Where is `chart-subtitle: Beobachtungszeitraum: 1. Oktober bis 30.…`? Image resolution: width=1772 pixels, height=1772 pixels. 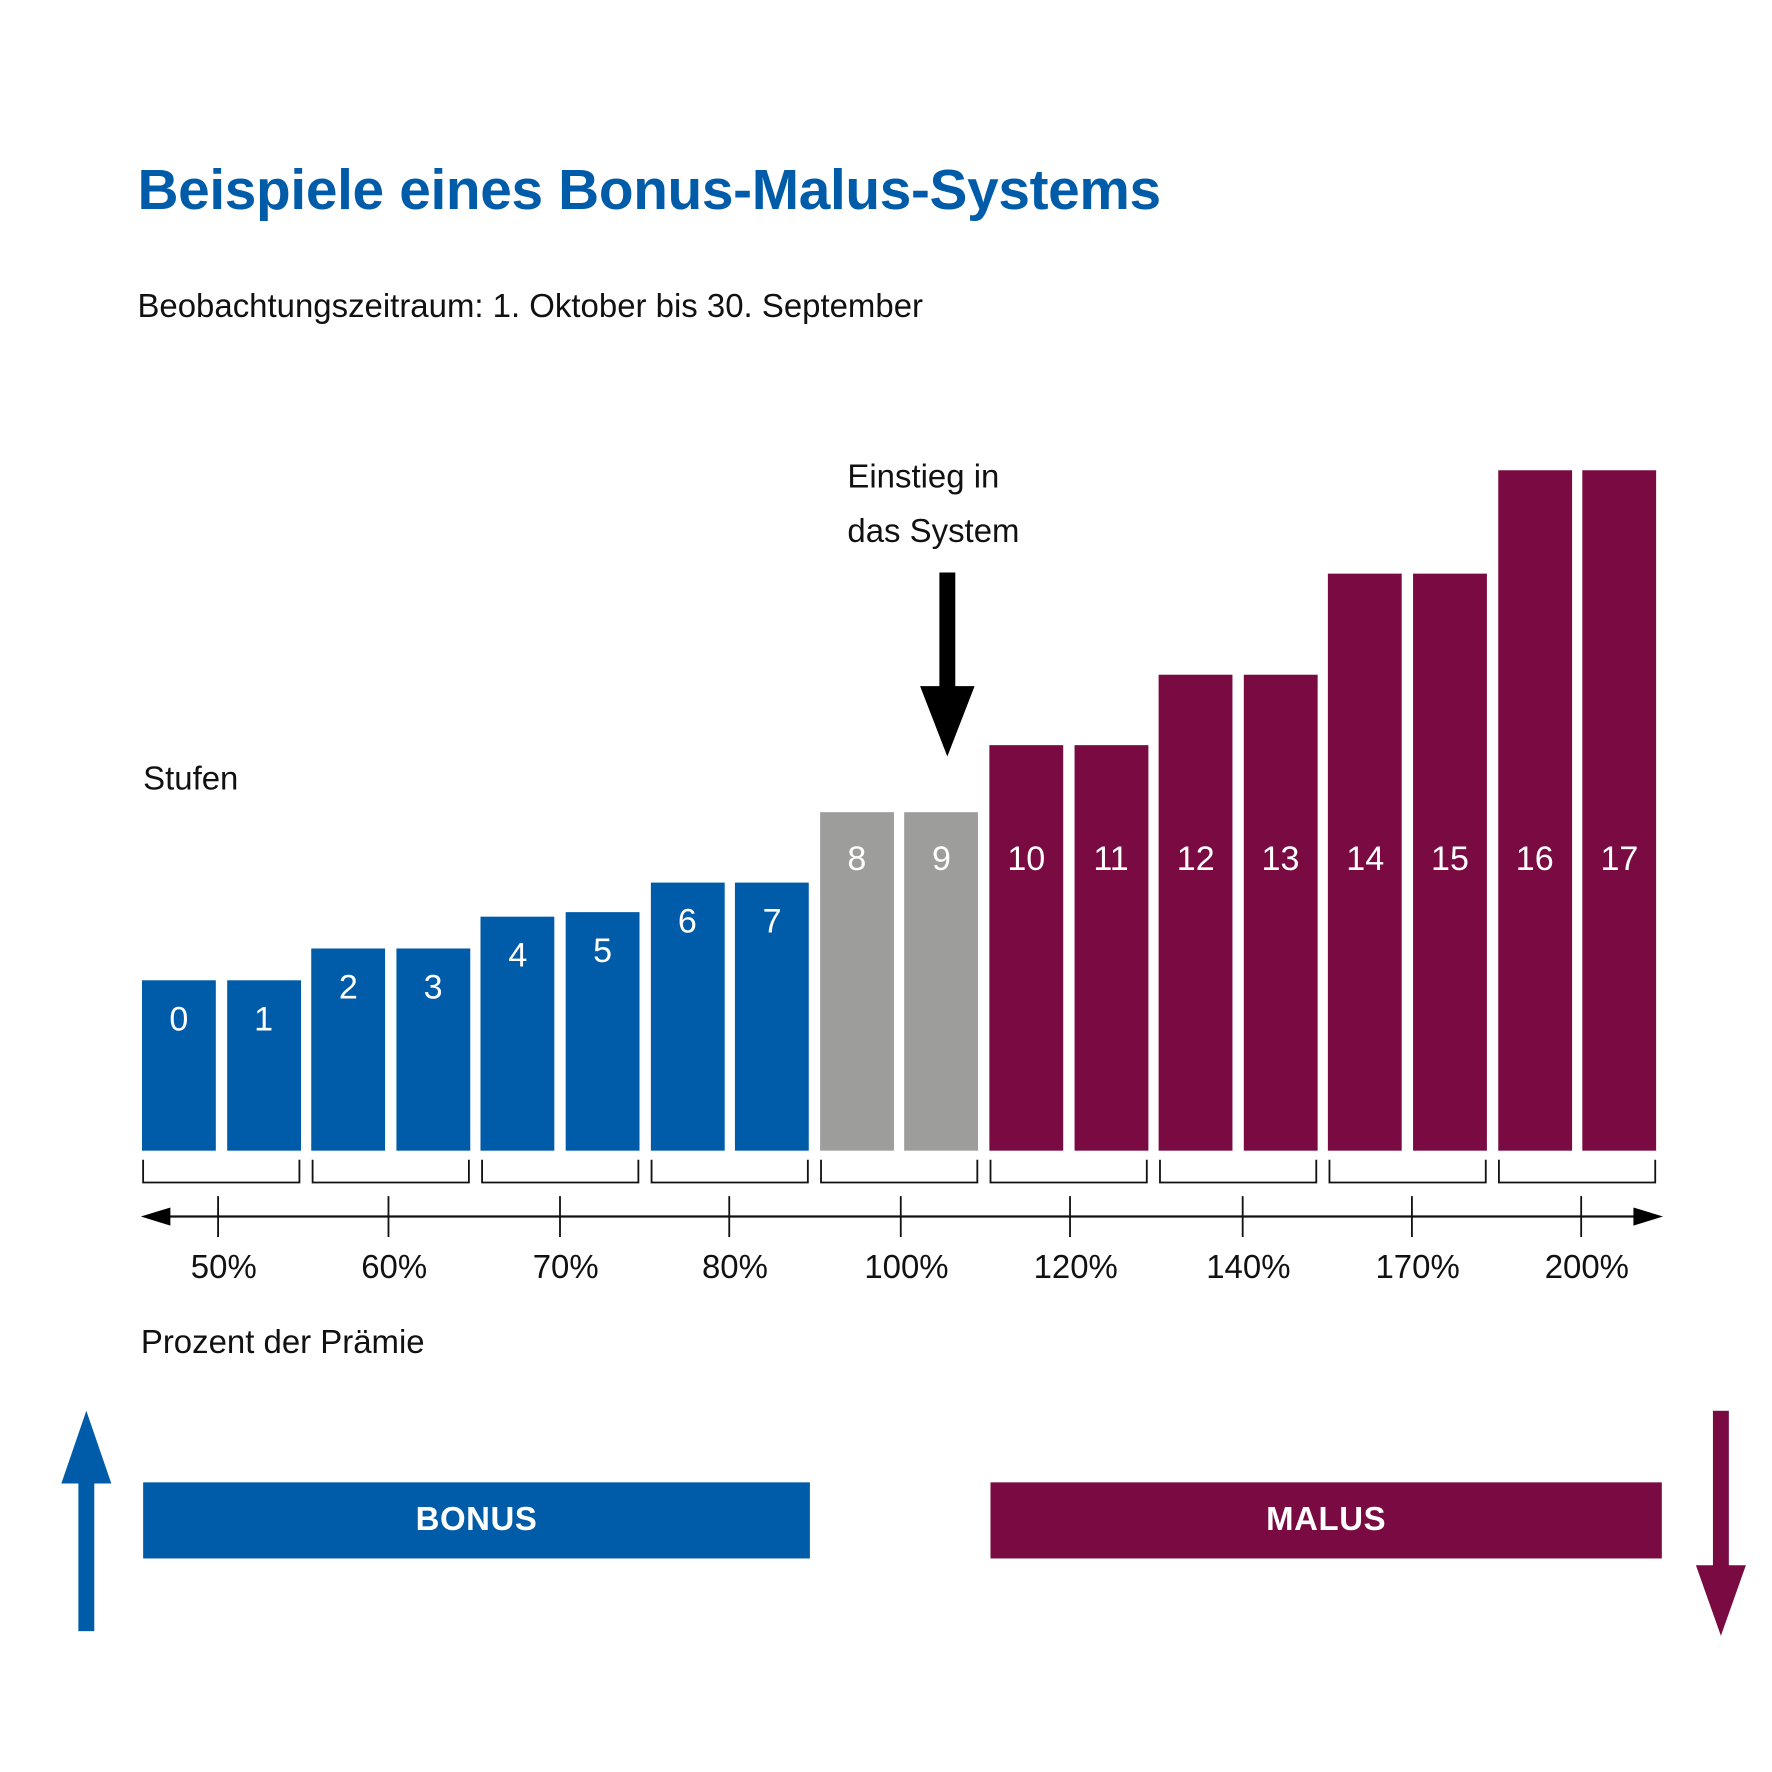 chart-subtitle: Beobachtungszeitraum: 1. Oktober bis 30.… is located at coordinates (530, 306).